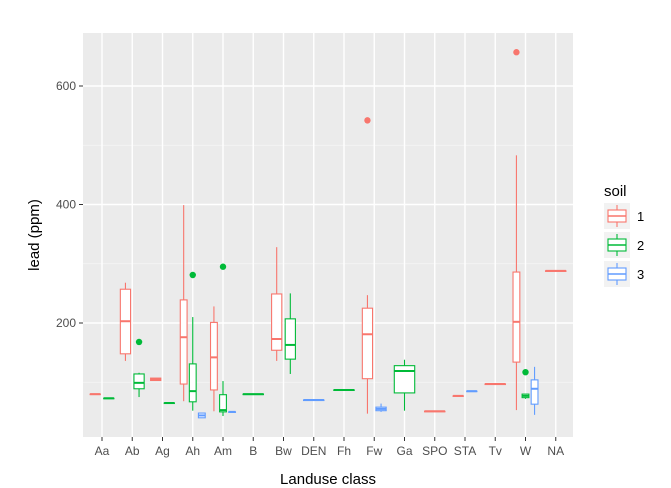 The image size is (671, 488). I want to click on legend: soil 1 2 3, so click(624, 235).